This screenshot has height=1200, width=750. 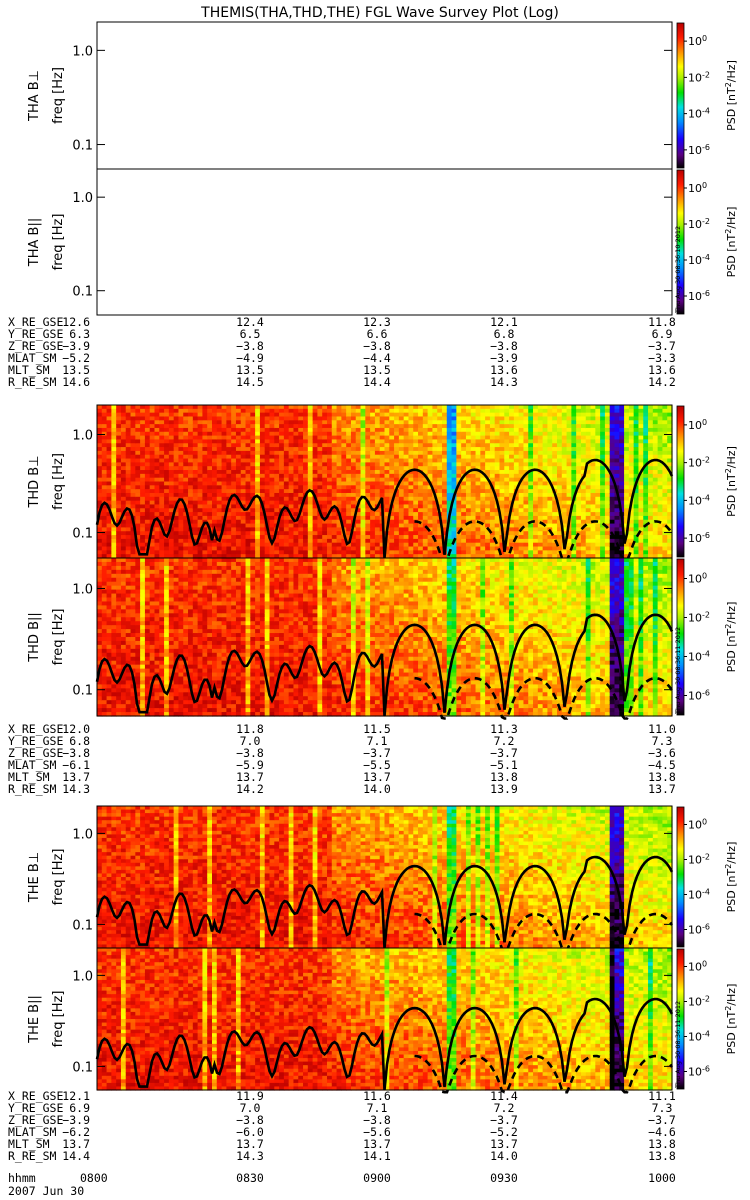 I want to click on panel-label: THE B⊥, so click(x=34, y=877).